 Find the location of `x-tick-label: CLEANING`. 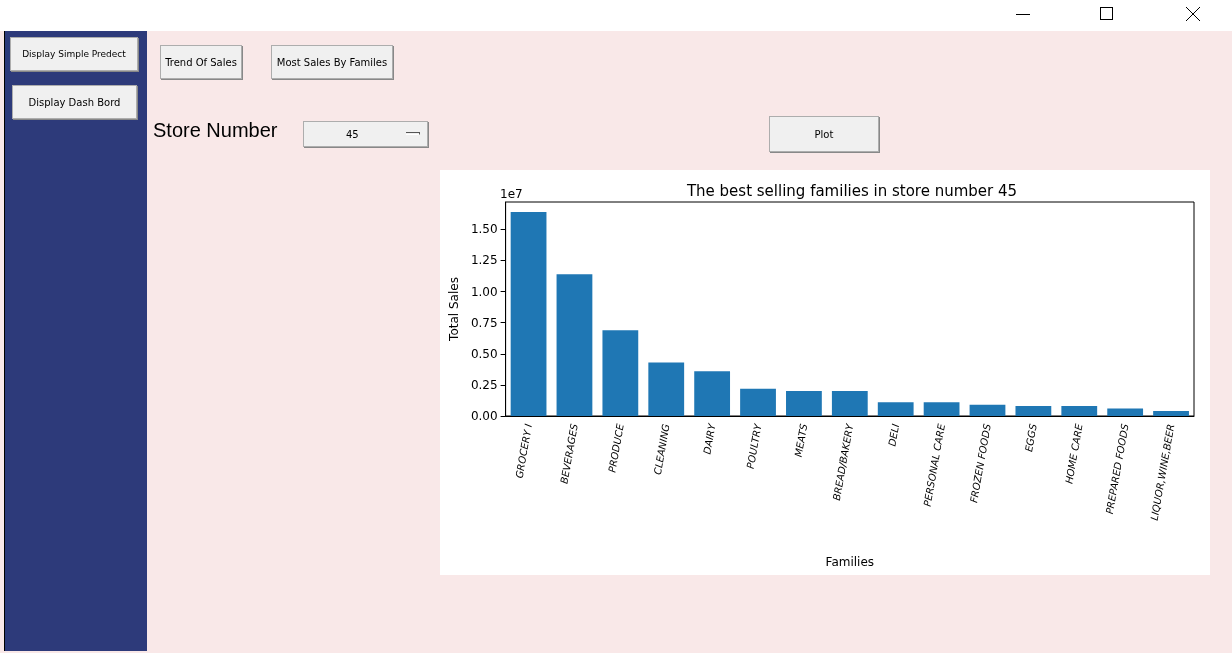

x-tick-label: CLEANING is located at coordinates (661, 449).